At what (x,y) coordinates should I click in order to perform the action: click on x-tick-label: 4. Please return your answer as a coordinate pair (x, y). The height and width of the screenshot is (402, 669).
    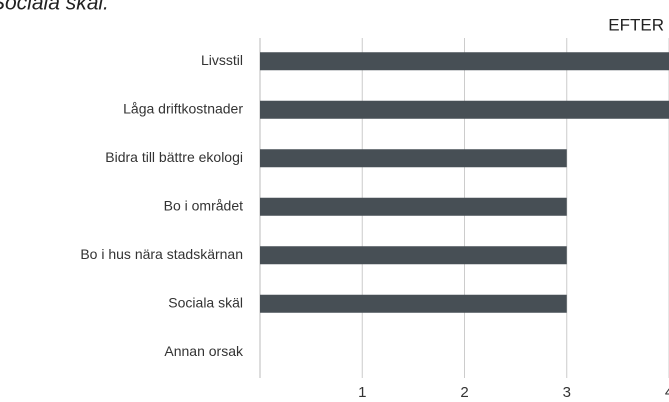
    Looking at the image, I should click on (667, 392).